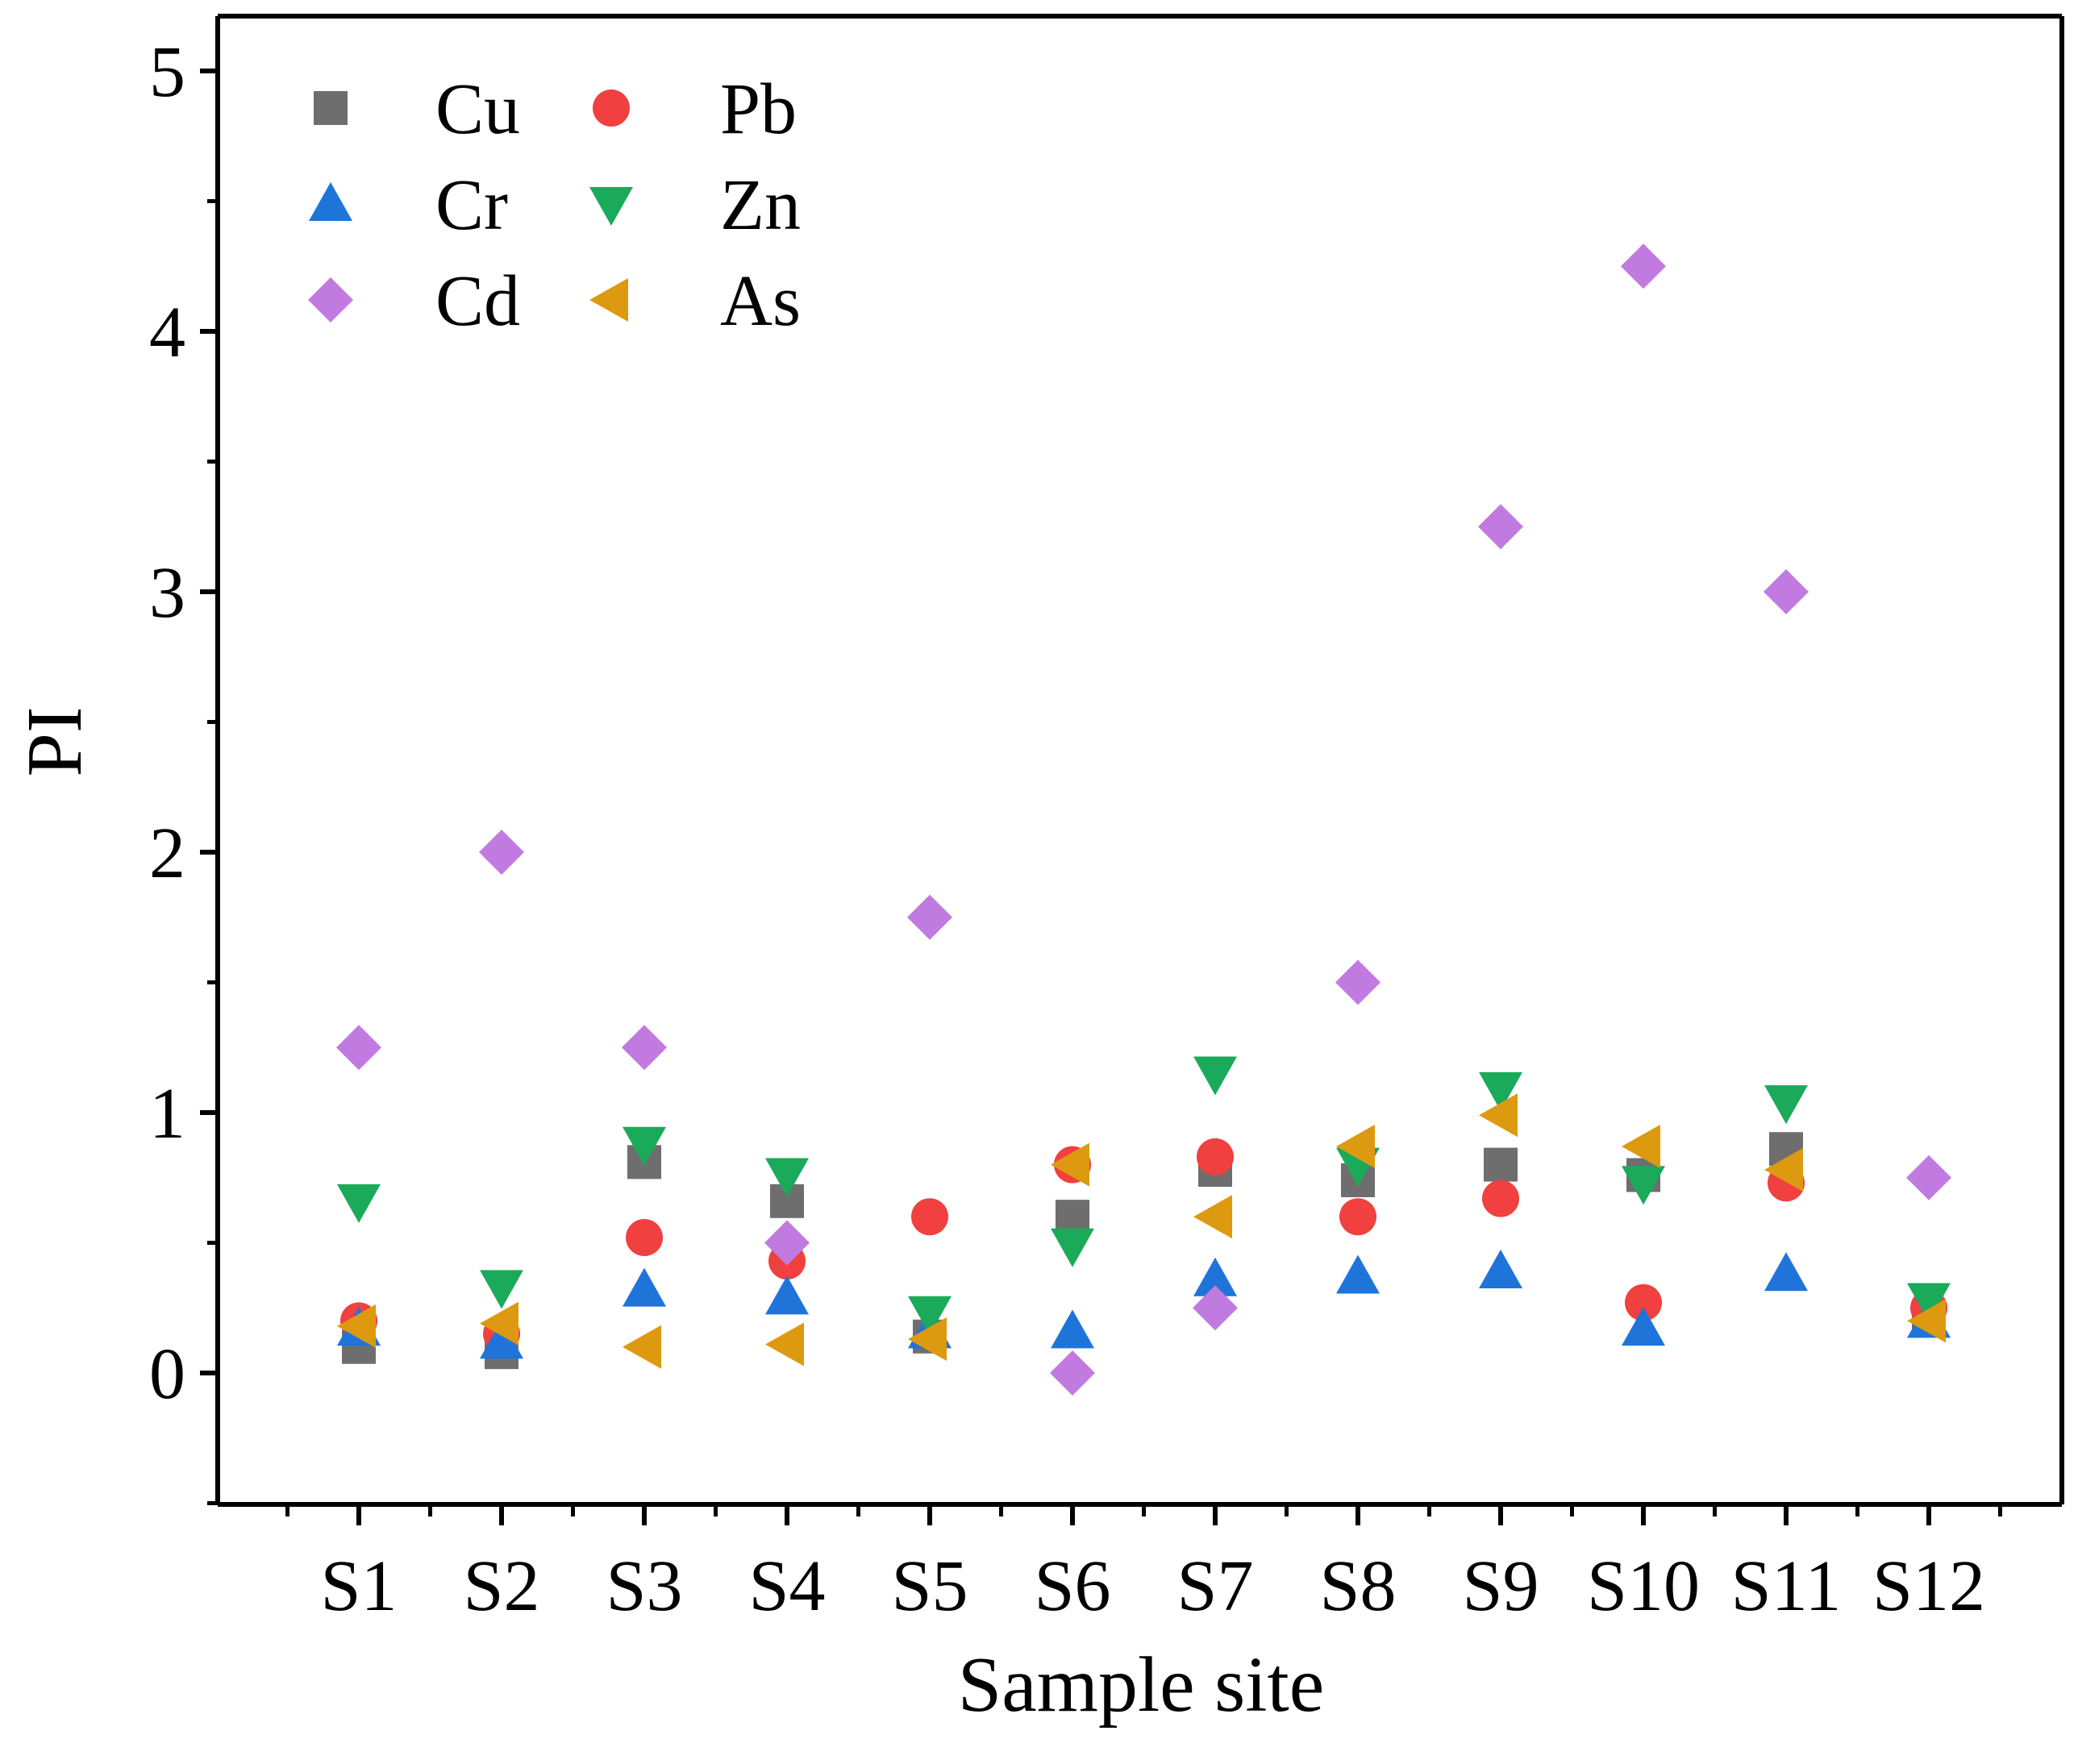  I want to click on series-zn, so click(1144, 1195).